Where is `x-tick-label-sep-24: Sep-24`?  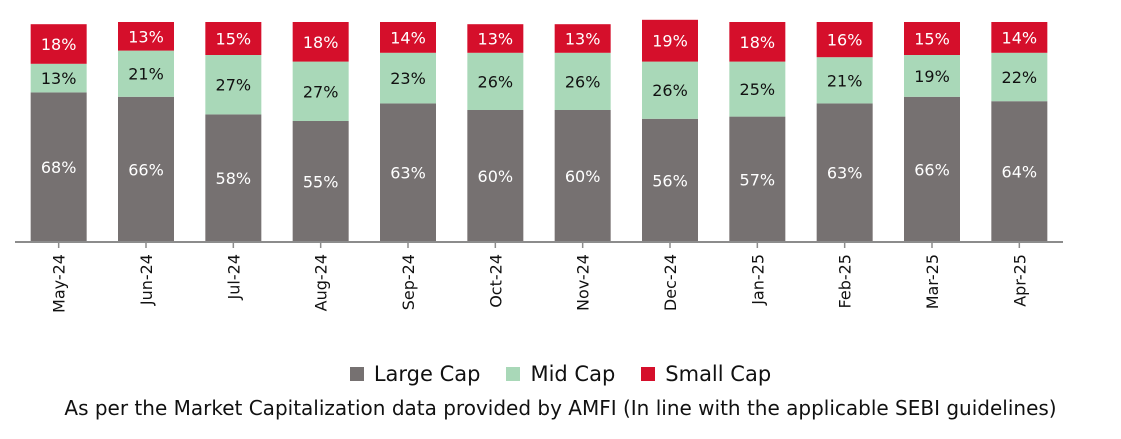 x-tick-label-sep-24: Sep-24 is located at coordinates (408, 282).